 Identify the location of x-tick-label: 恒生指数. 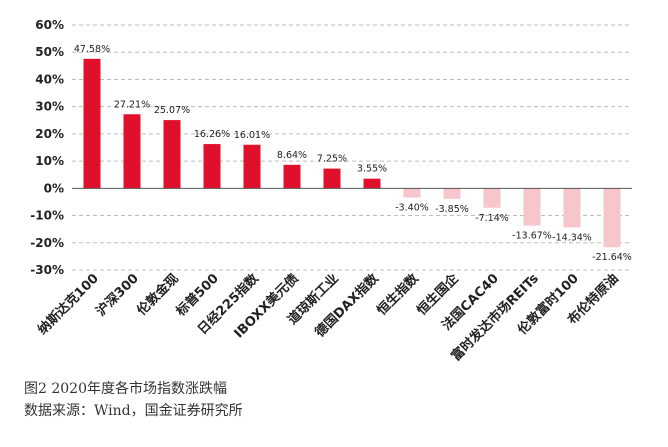
(398, 294).